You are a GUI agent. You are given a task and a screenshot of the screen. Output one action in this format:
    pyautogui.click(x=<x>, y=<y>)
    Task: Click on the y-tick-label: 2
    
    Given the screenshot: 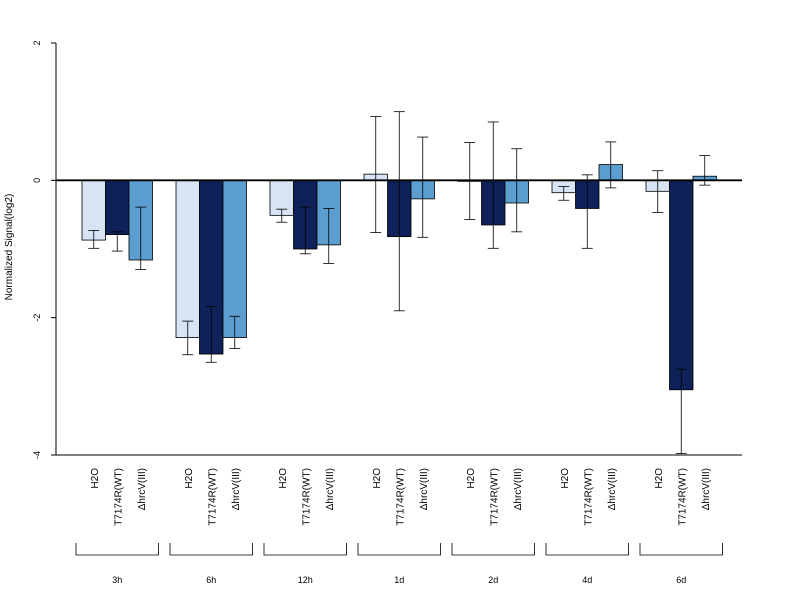 What is the action you would take?
    pyautogui.click(x=37, y=42)
    